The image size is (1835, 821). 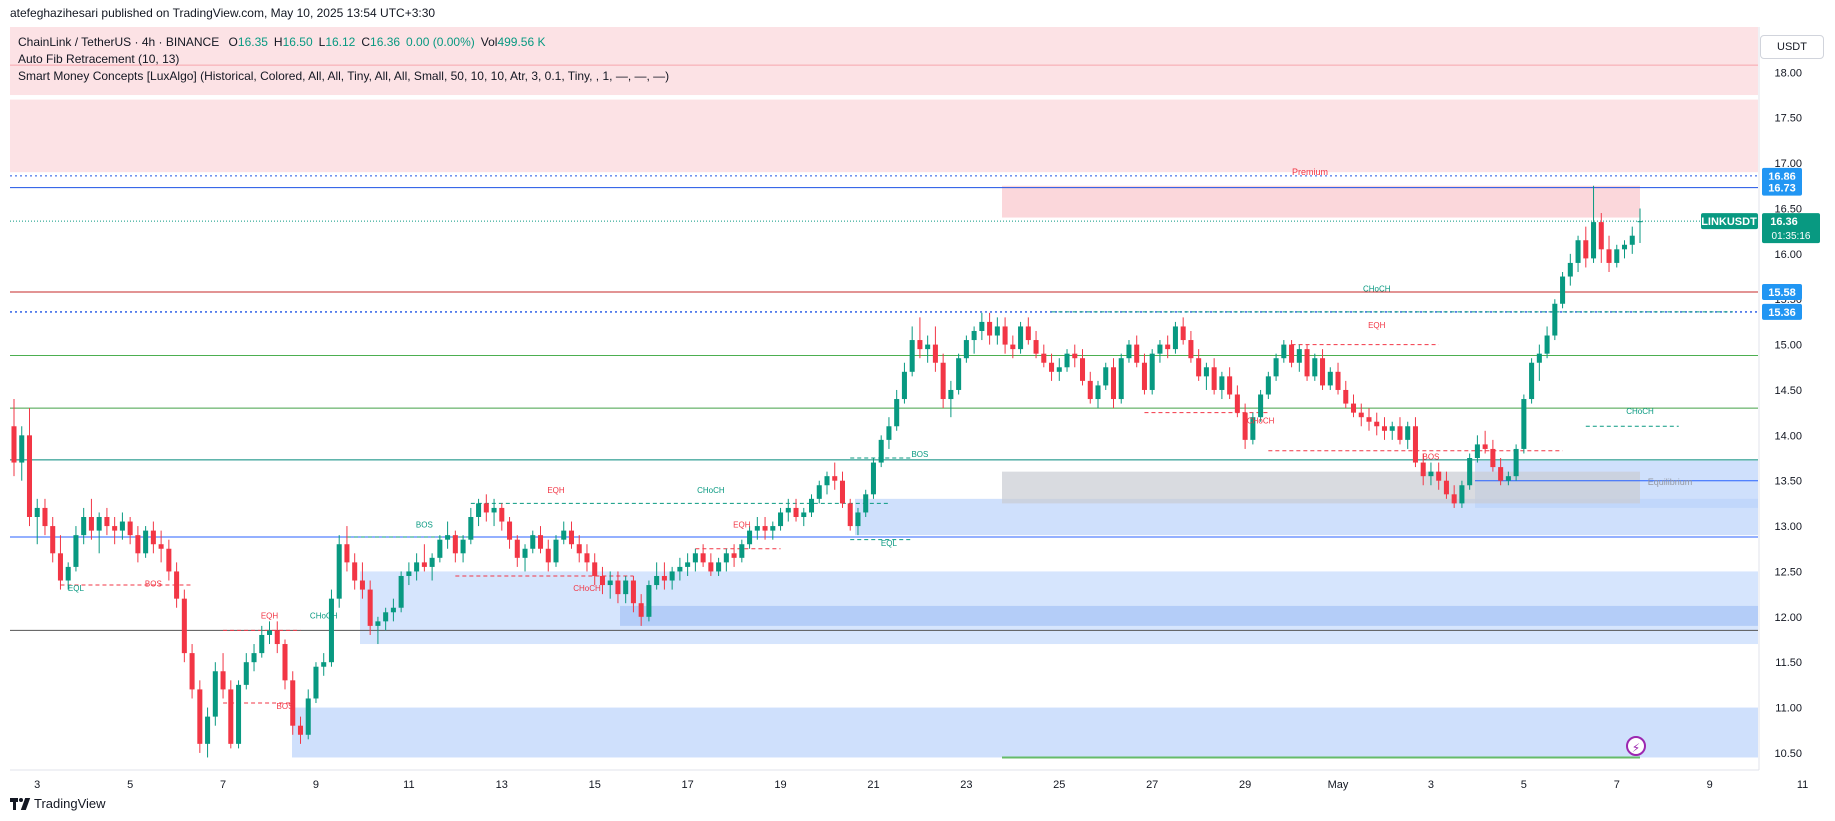 I want to click on legend-ohlc-item: 0.00 (0.00%), so click(x=440, y=42).